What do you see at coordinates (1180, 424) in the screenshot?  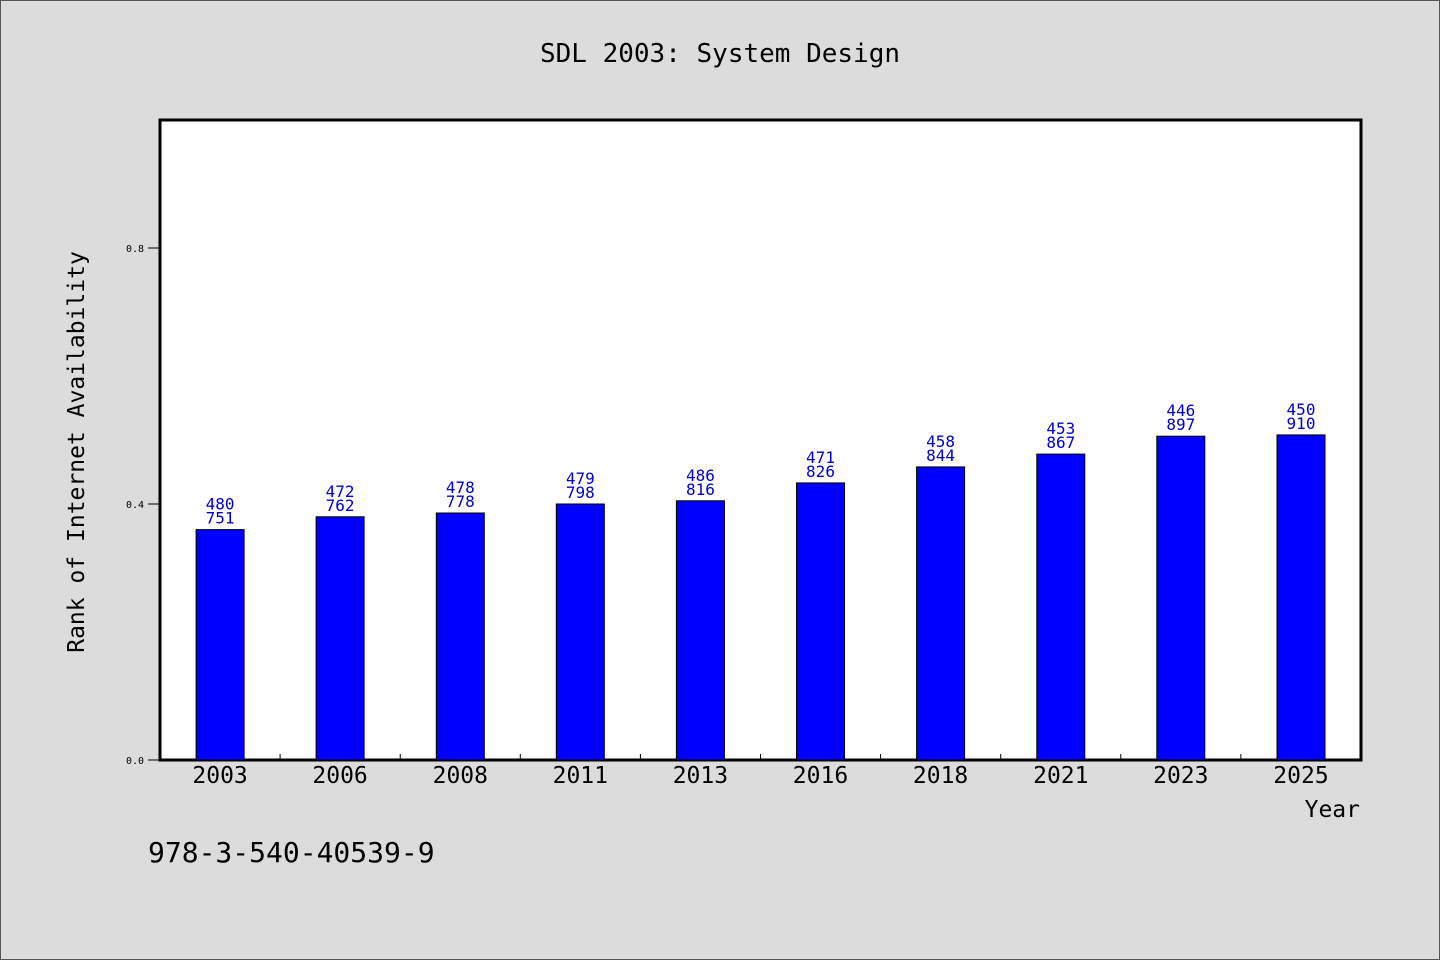 I see `data-label-2023-2: 897` at bounding box center [1180, 424].